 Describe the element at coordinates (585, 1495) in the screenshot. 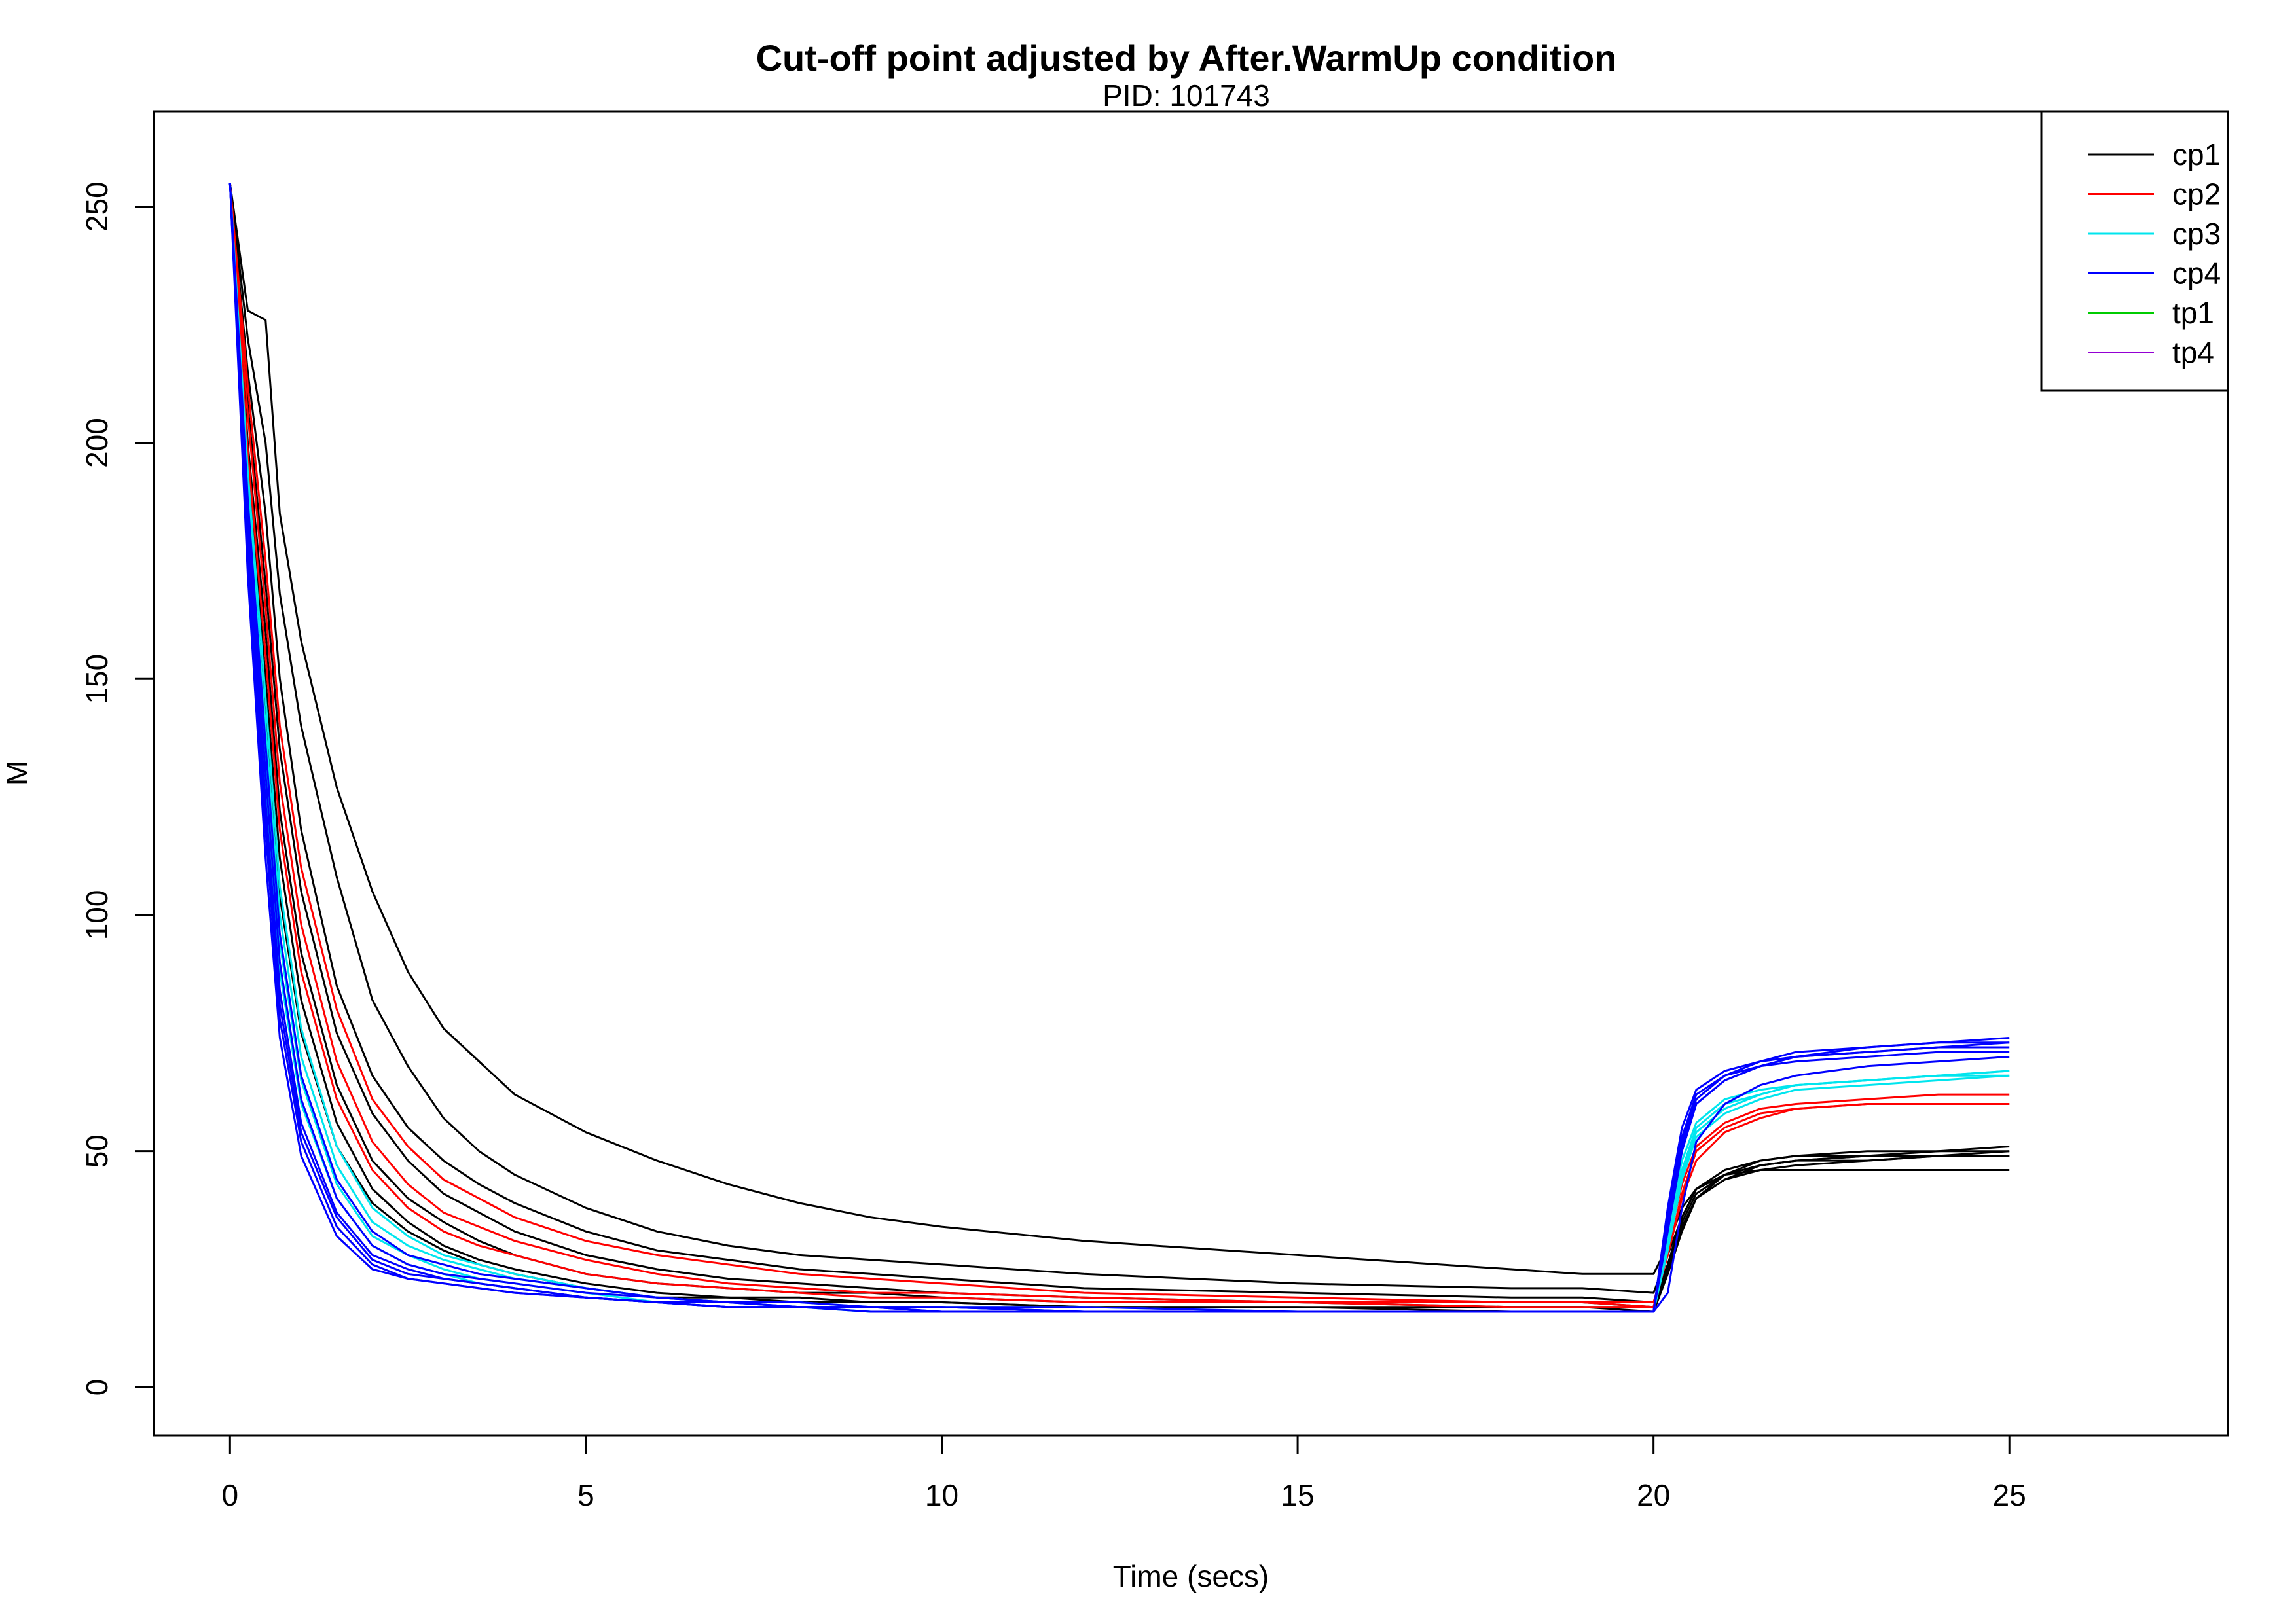

I see `x-tick-label: 5` at that location.